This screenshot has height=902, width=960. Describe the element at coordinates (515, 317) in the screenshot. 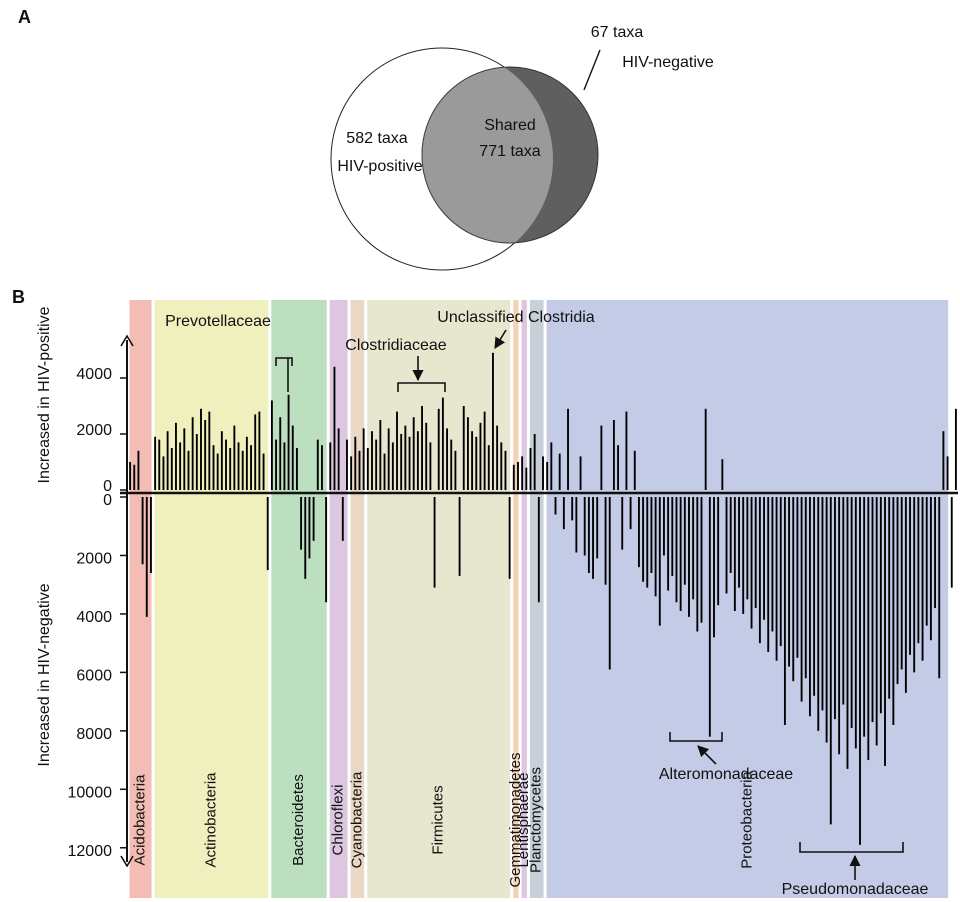

I see `annotation: Unclassified Clostridia` at that location.